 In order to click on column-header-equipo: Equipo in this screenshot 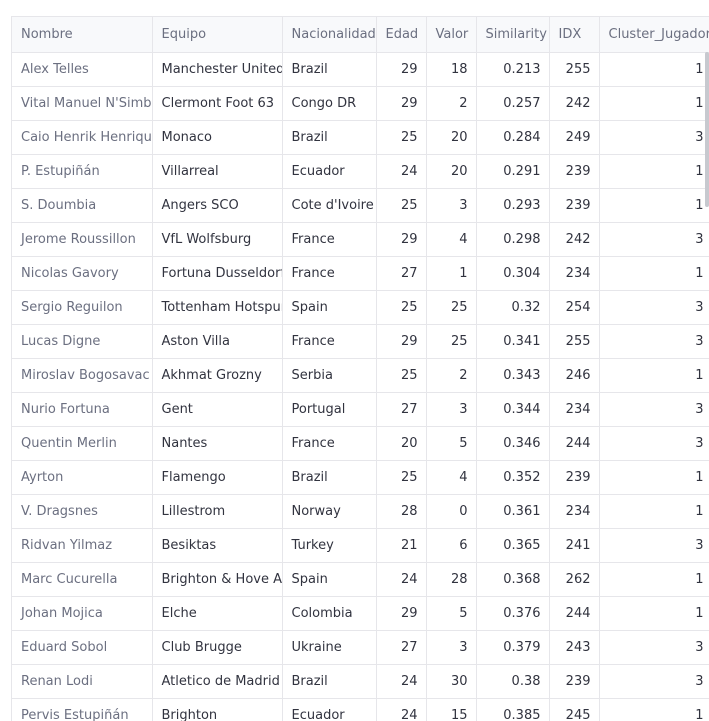, I will do `click(217, 35)`.